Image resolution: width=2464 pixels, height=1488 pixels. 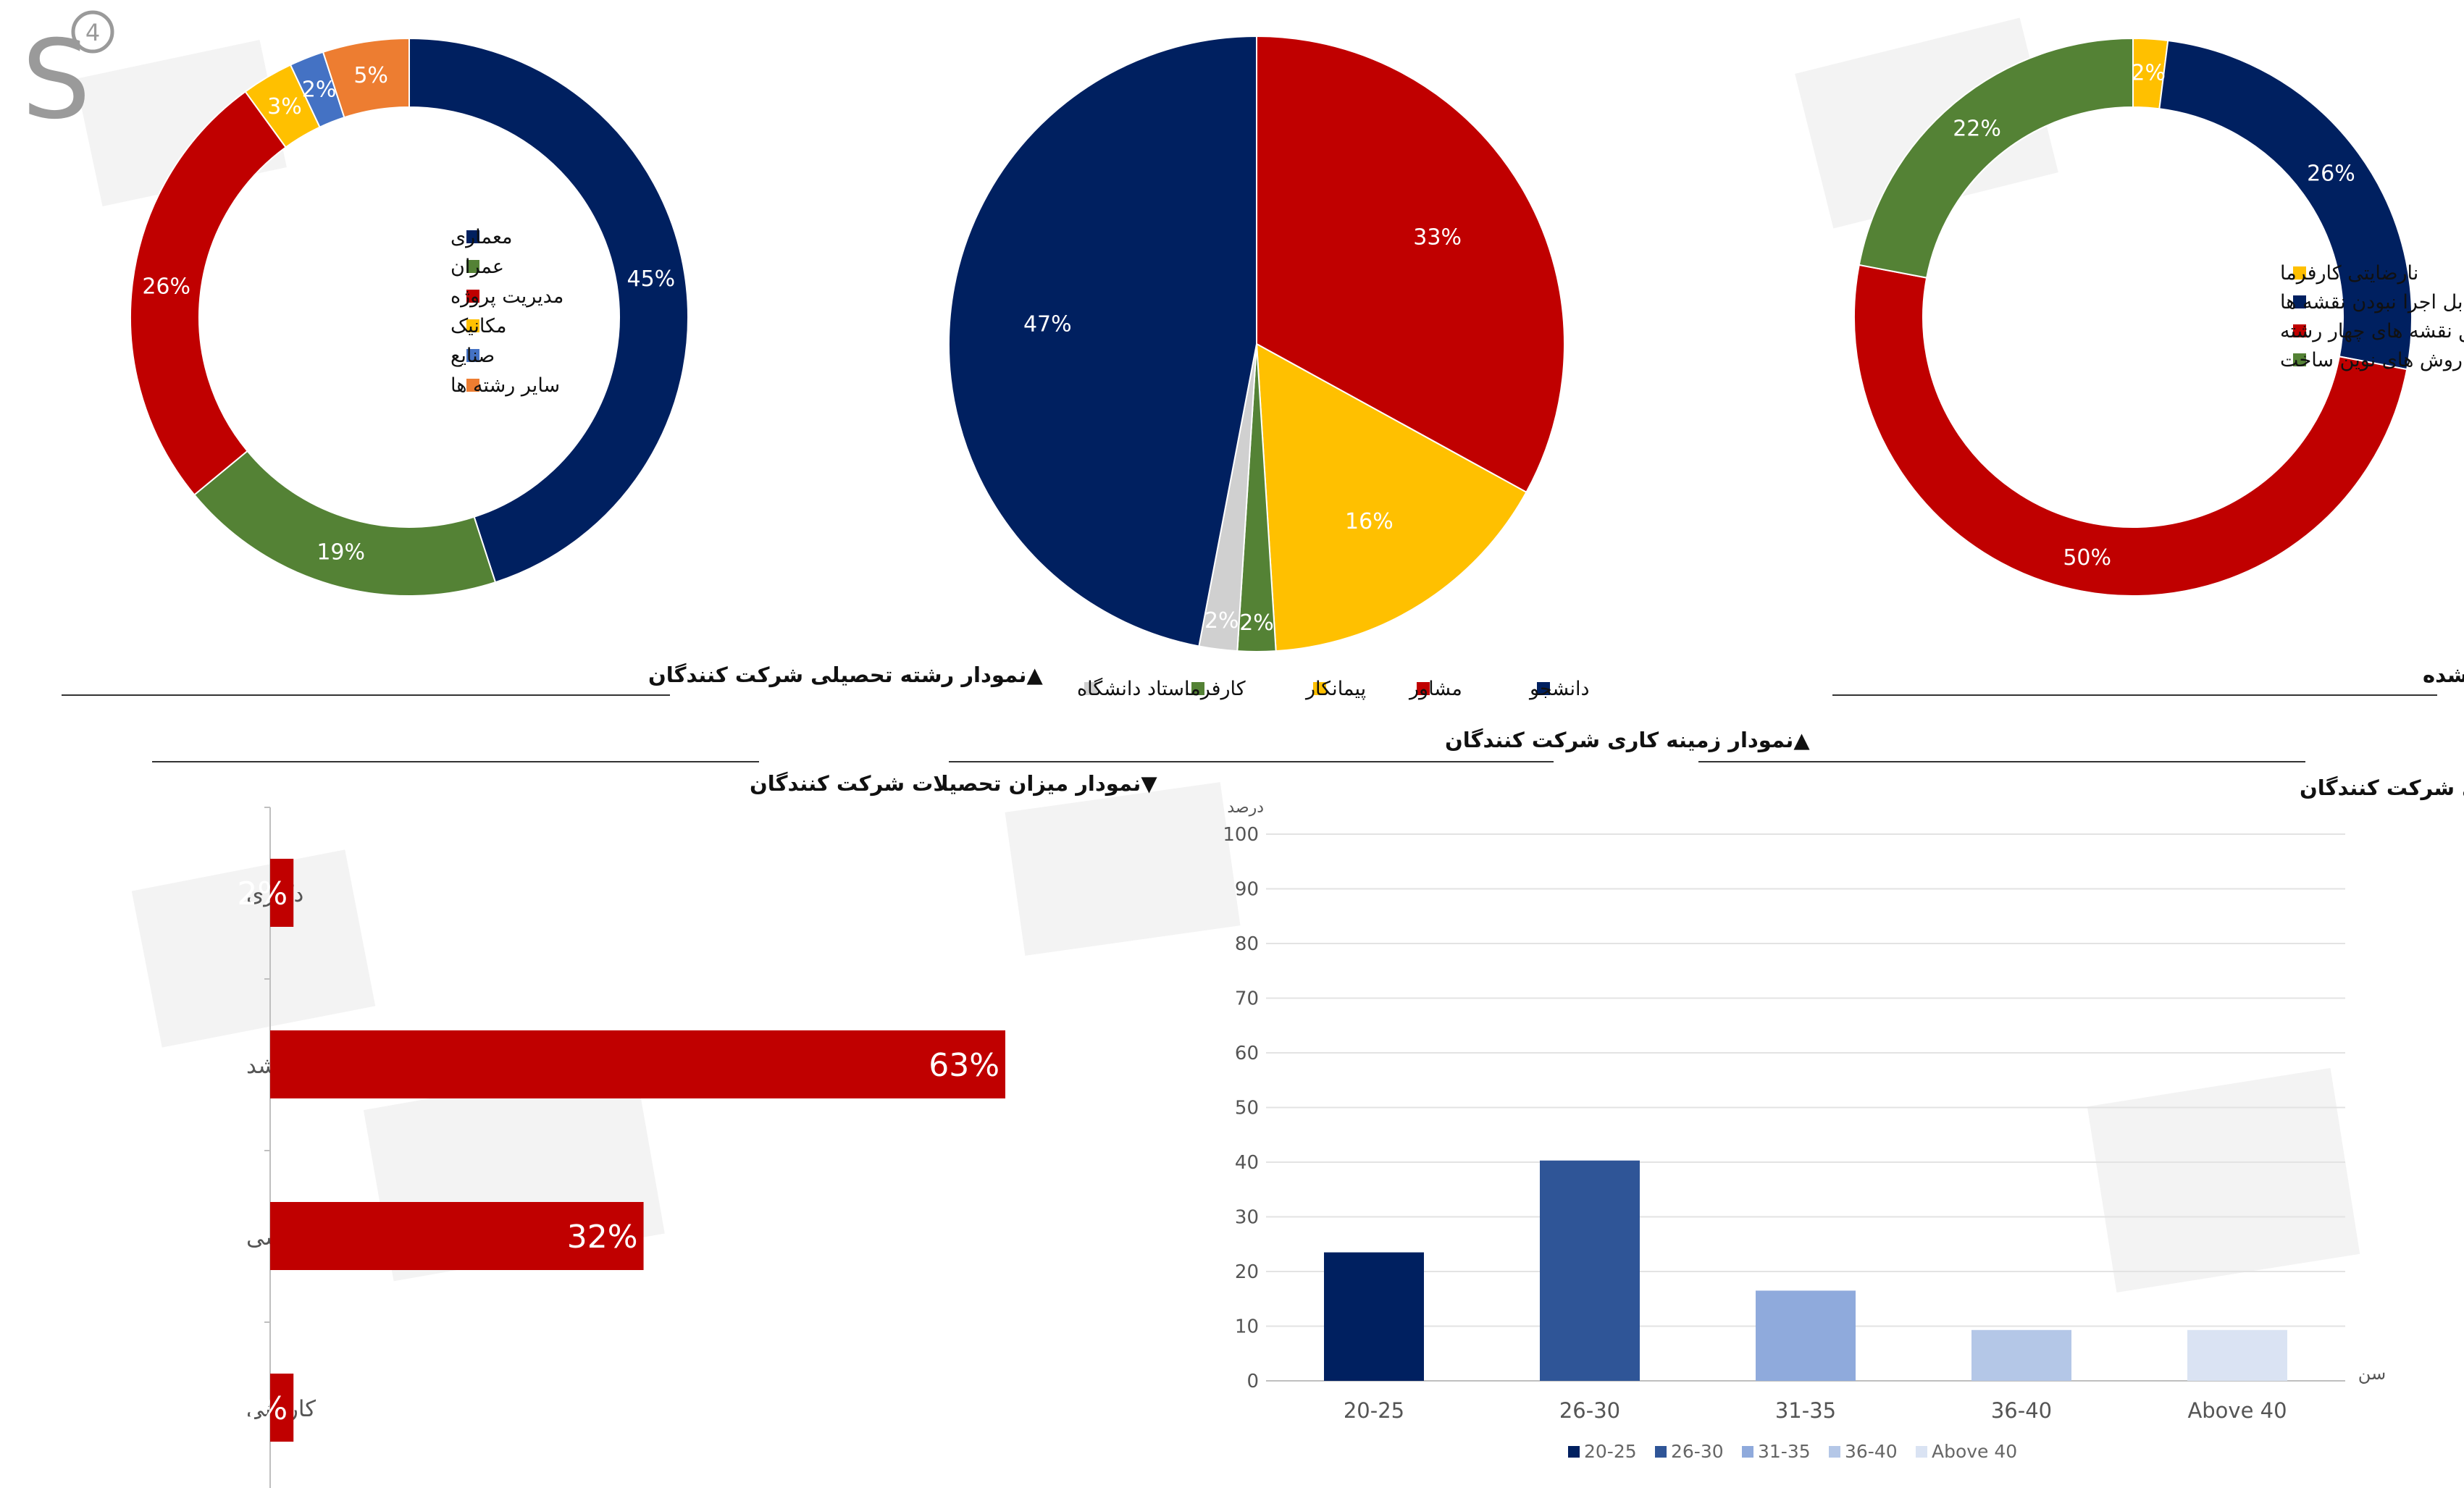 What do you see at coordinates (1871, 1452) in the screenshot?
I see `legend-entry: 36-40` at bounding box center [1871, 1452].